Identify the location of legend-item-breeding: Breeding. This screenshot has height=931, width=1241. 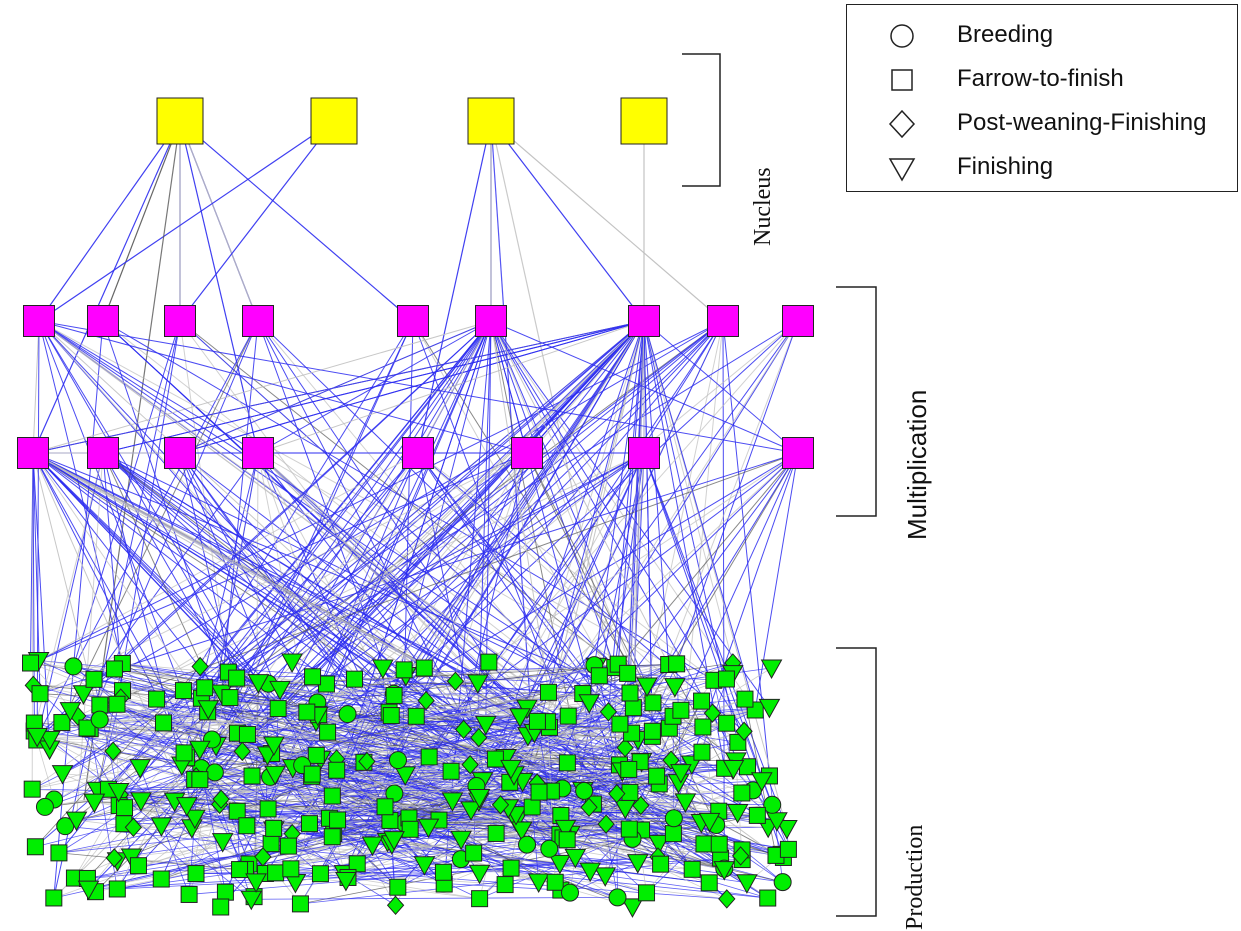
(1042, 35).